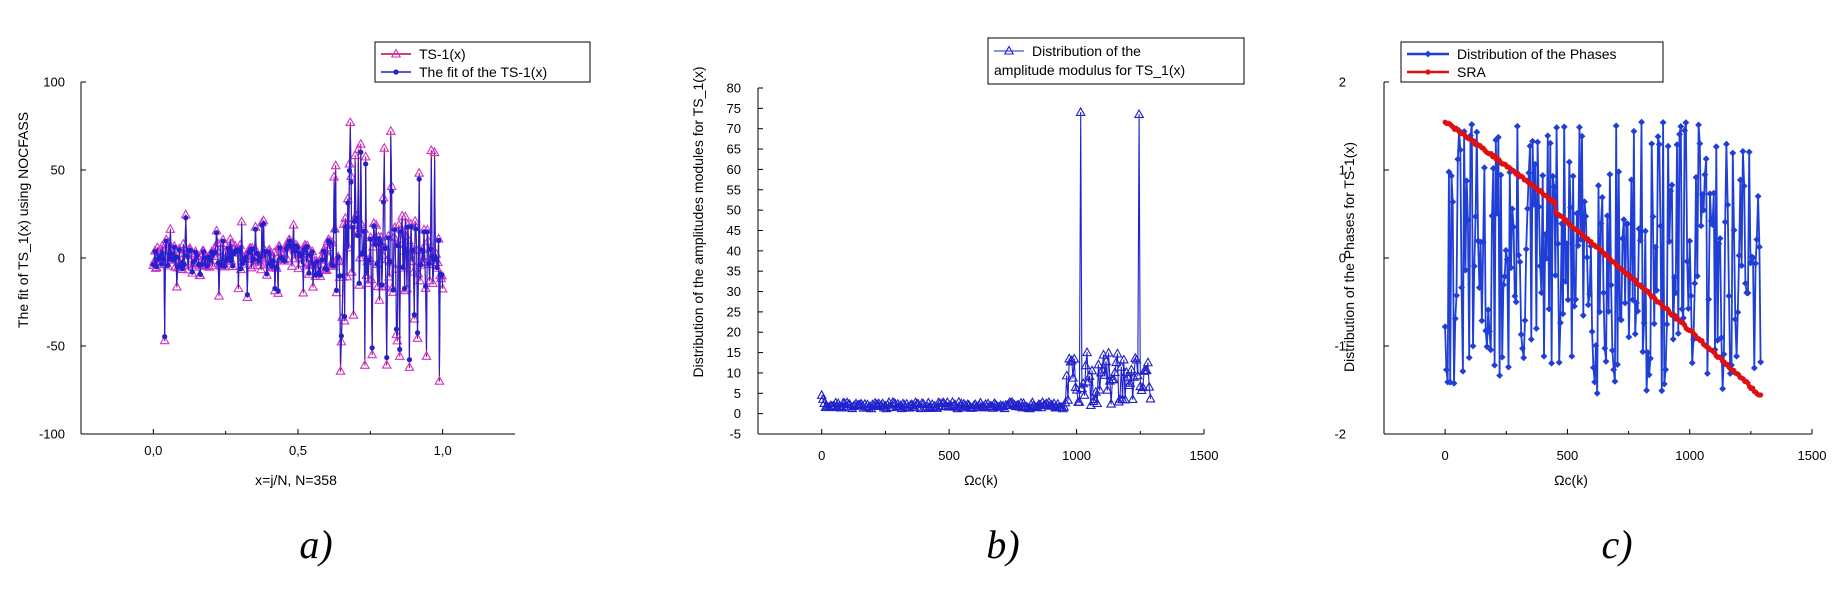 This screenshot has width=1837, height=597. Describe the element at coordinates (821, 455) in the screenshot. I see `x-tick-label: 0` at that location.